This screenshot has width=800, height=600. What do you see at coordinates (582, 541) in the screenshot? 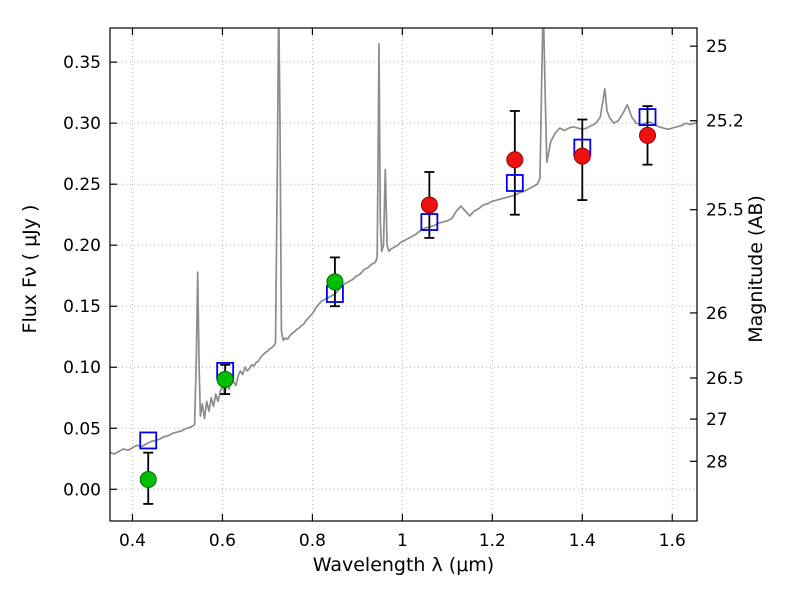
I see `x-tick-label: 1.4` at bounding box center [582, 541].